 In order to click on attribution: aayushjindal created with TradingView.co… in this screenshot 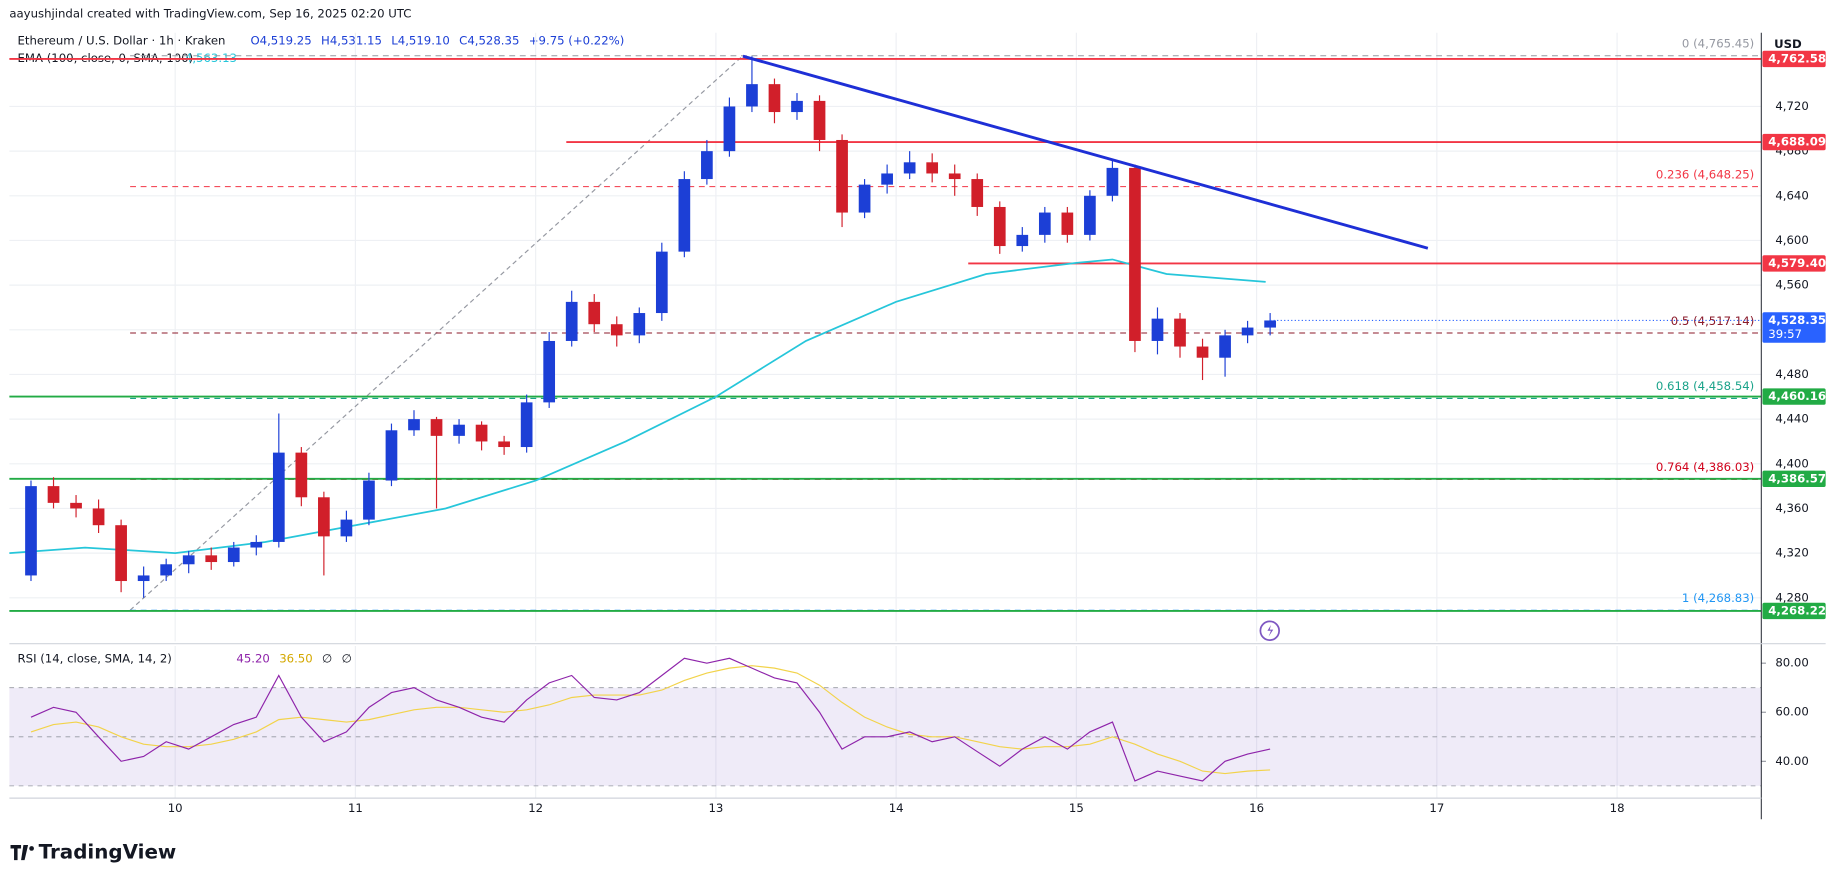, I will do `click(210, 14)`.